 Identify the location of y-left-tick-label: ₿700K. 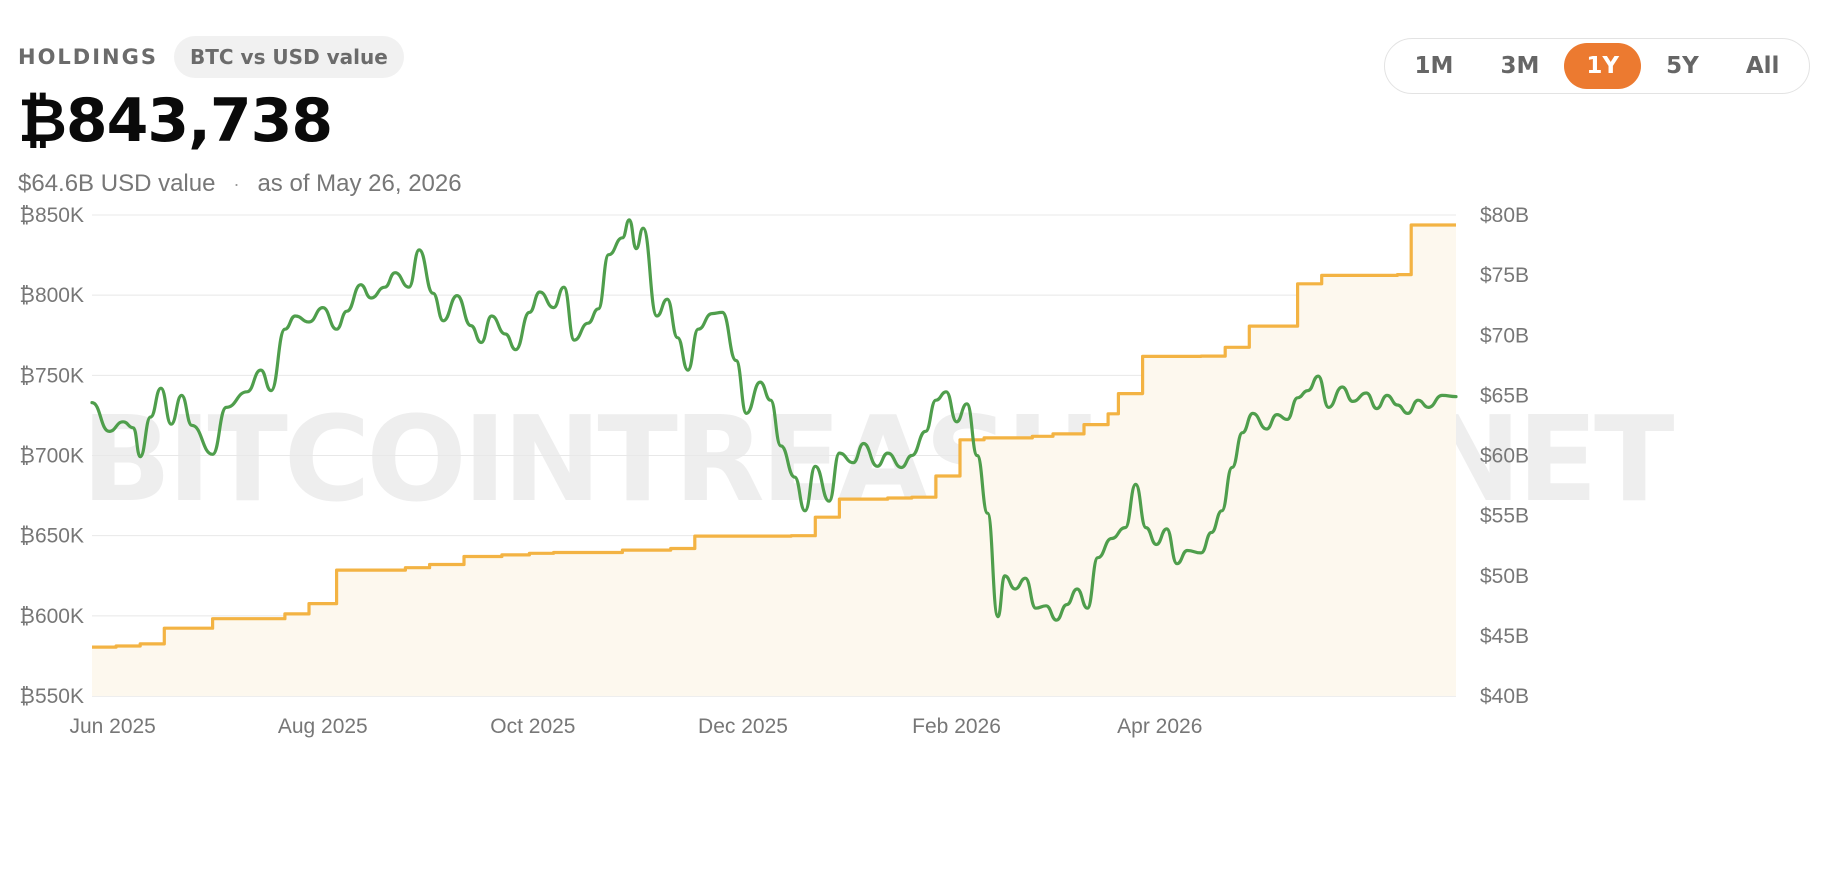
(51, 456).